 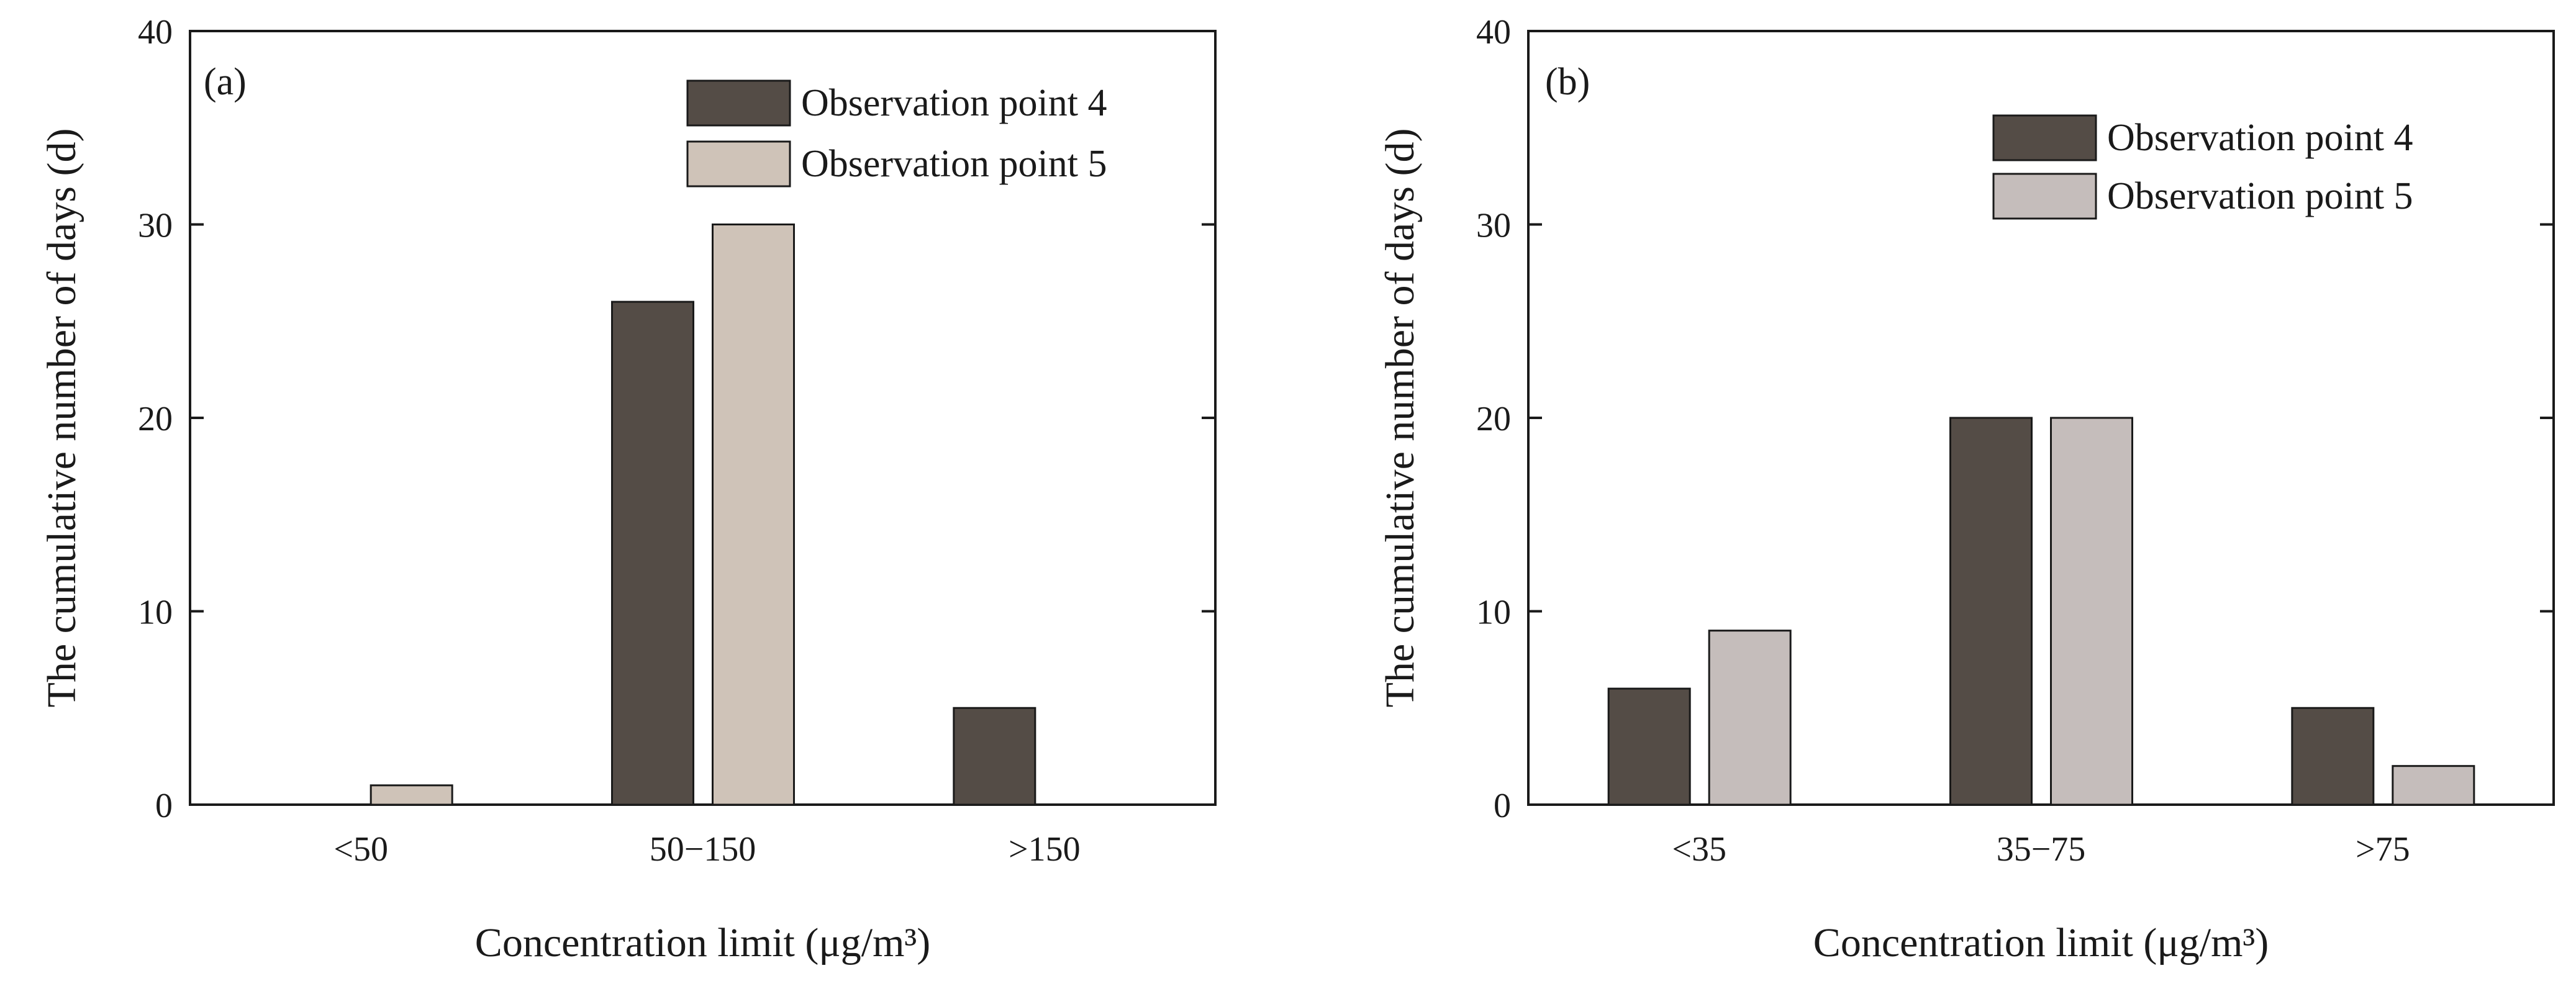 I want to click on x-axis-ticks: <50 50−150 >150, so click(x=706, y=849).